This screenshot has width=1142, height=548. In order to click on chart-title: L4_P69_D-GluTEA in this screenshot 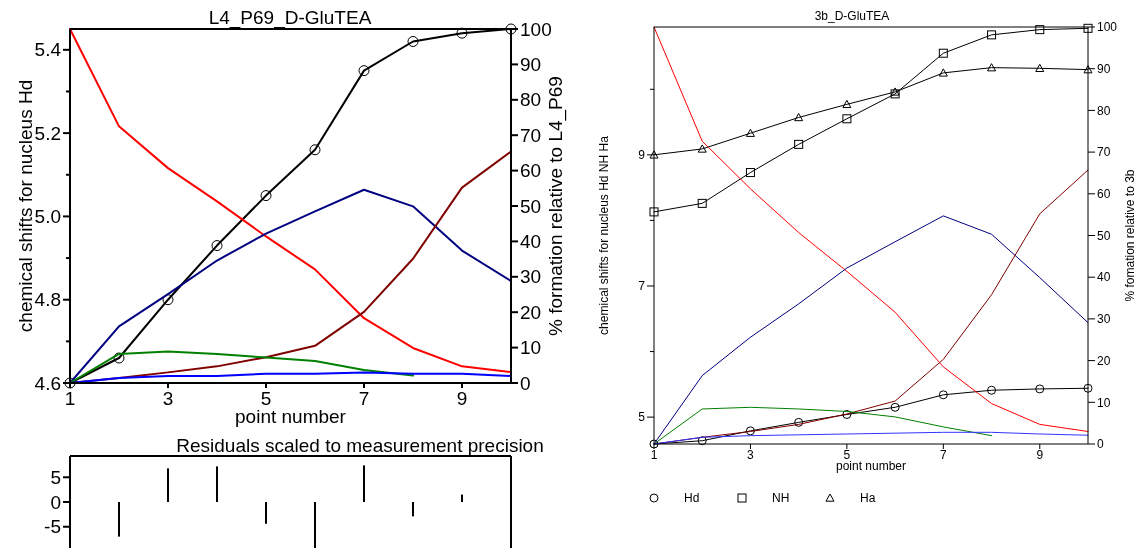, I will do `click(290, 18)`.